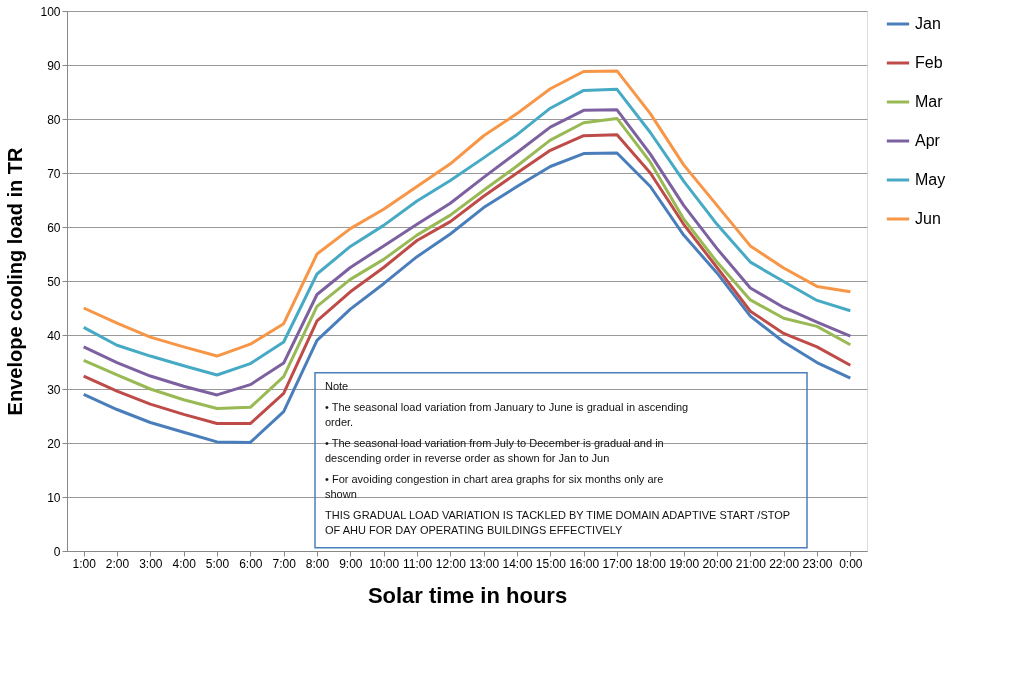 This screenshot has width=1026, height=698. I want to click on x-tick-label: 1:00, so click(84, 563).